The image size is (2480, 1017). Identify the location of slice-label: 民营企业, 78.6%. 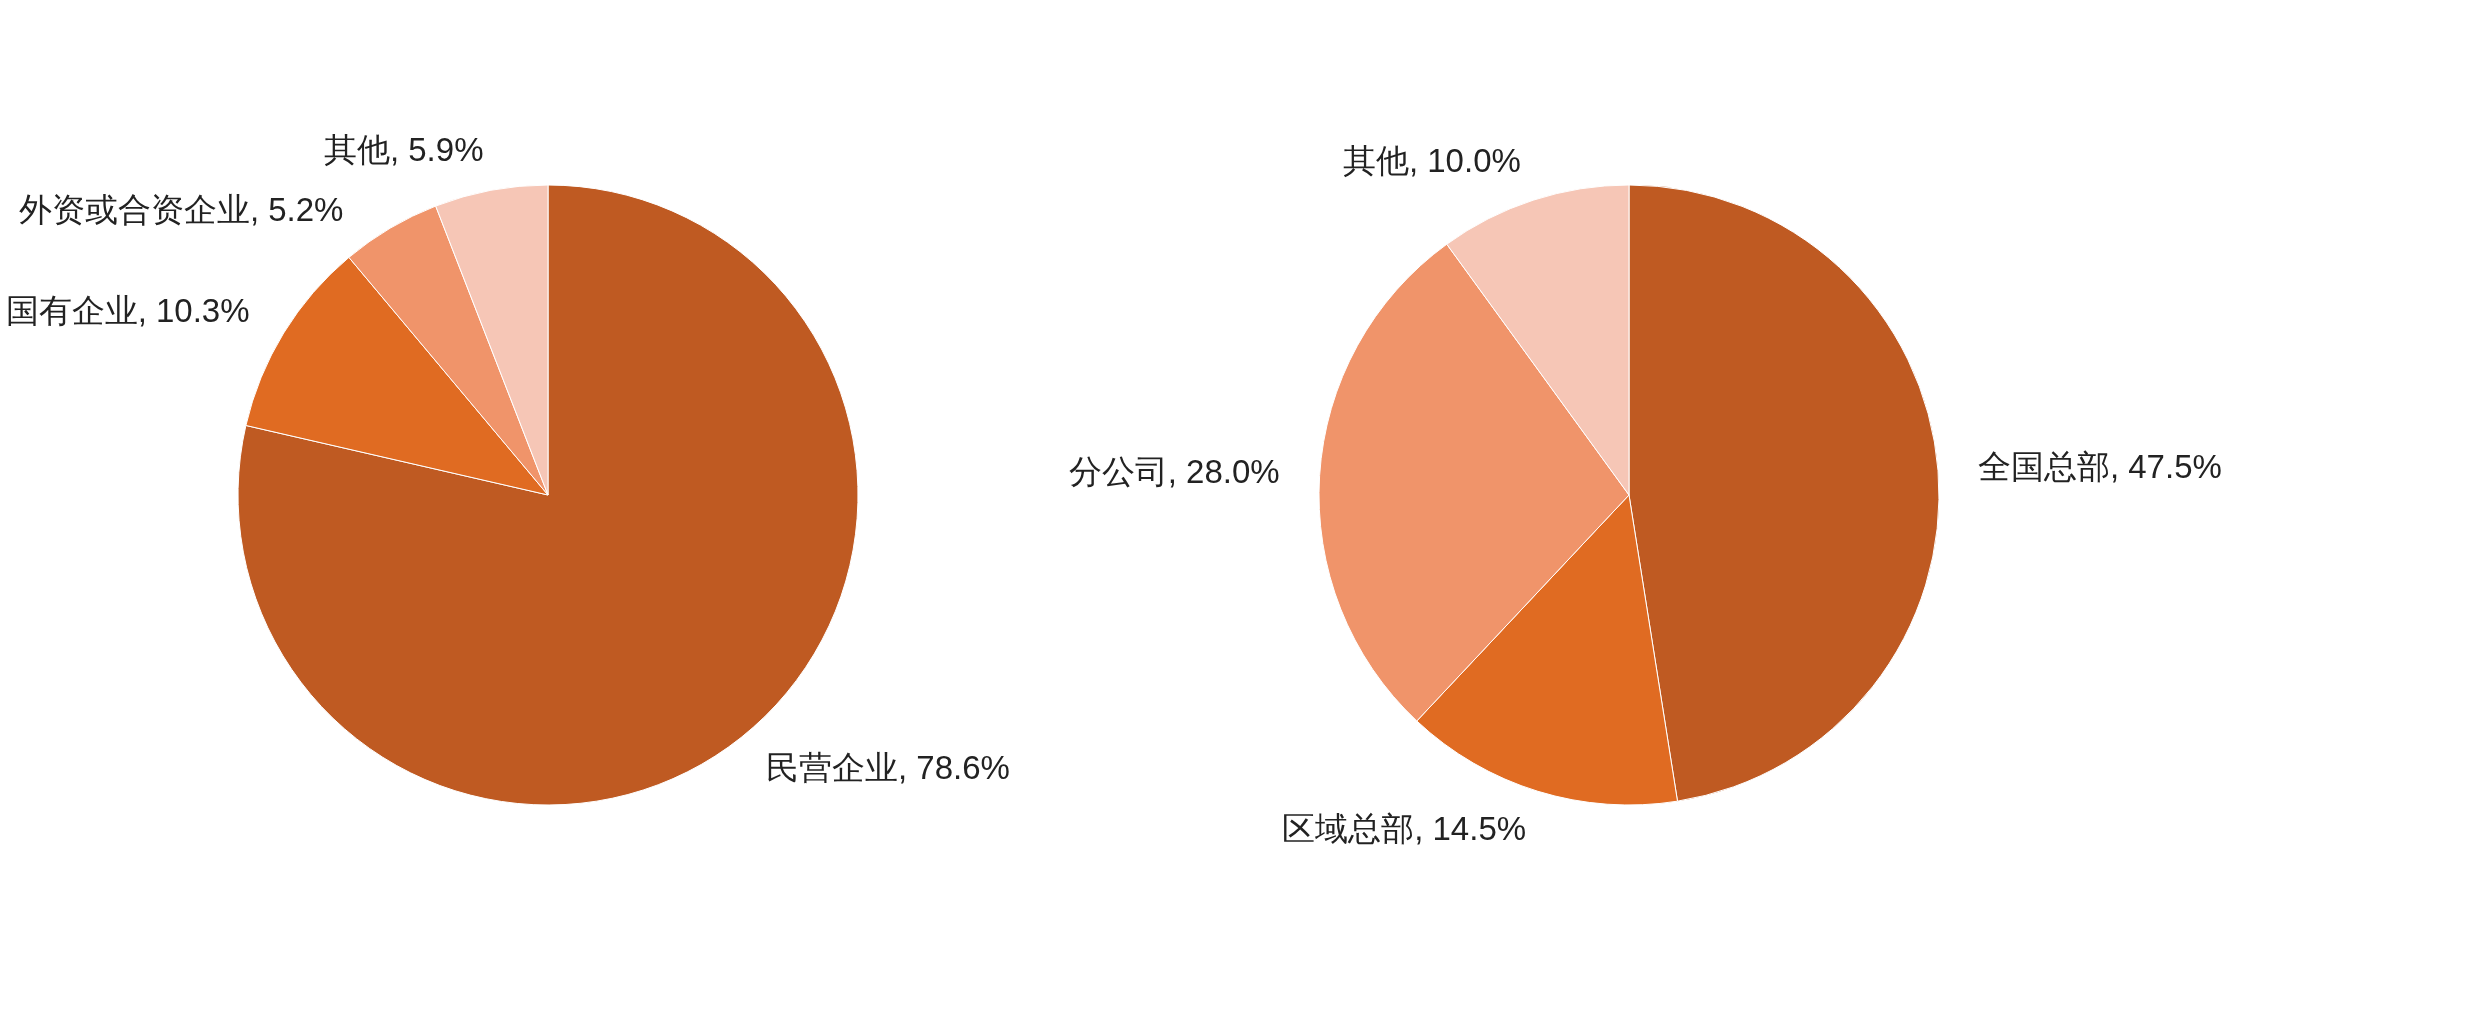
(887, 767).